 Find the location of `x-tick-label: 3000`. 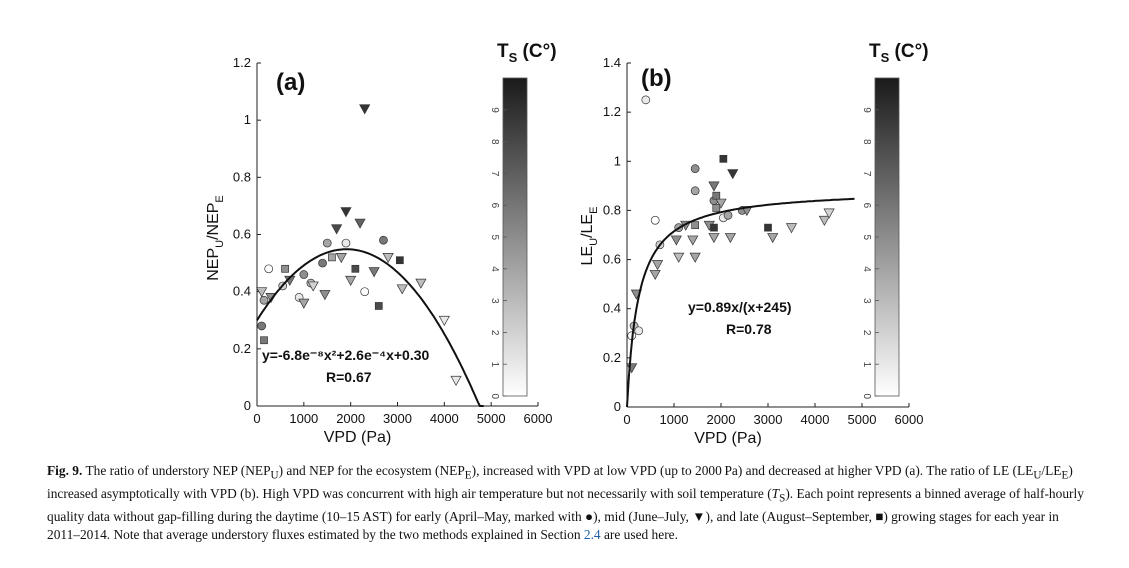

x-tick-label: 3000 is located at coordinates (768, 419).